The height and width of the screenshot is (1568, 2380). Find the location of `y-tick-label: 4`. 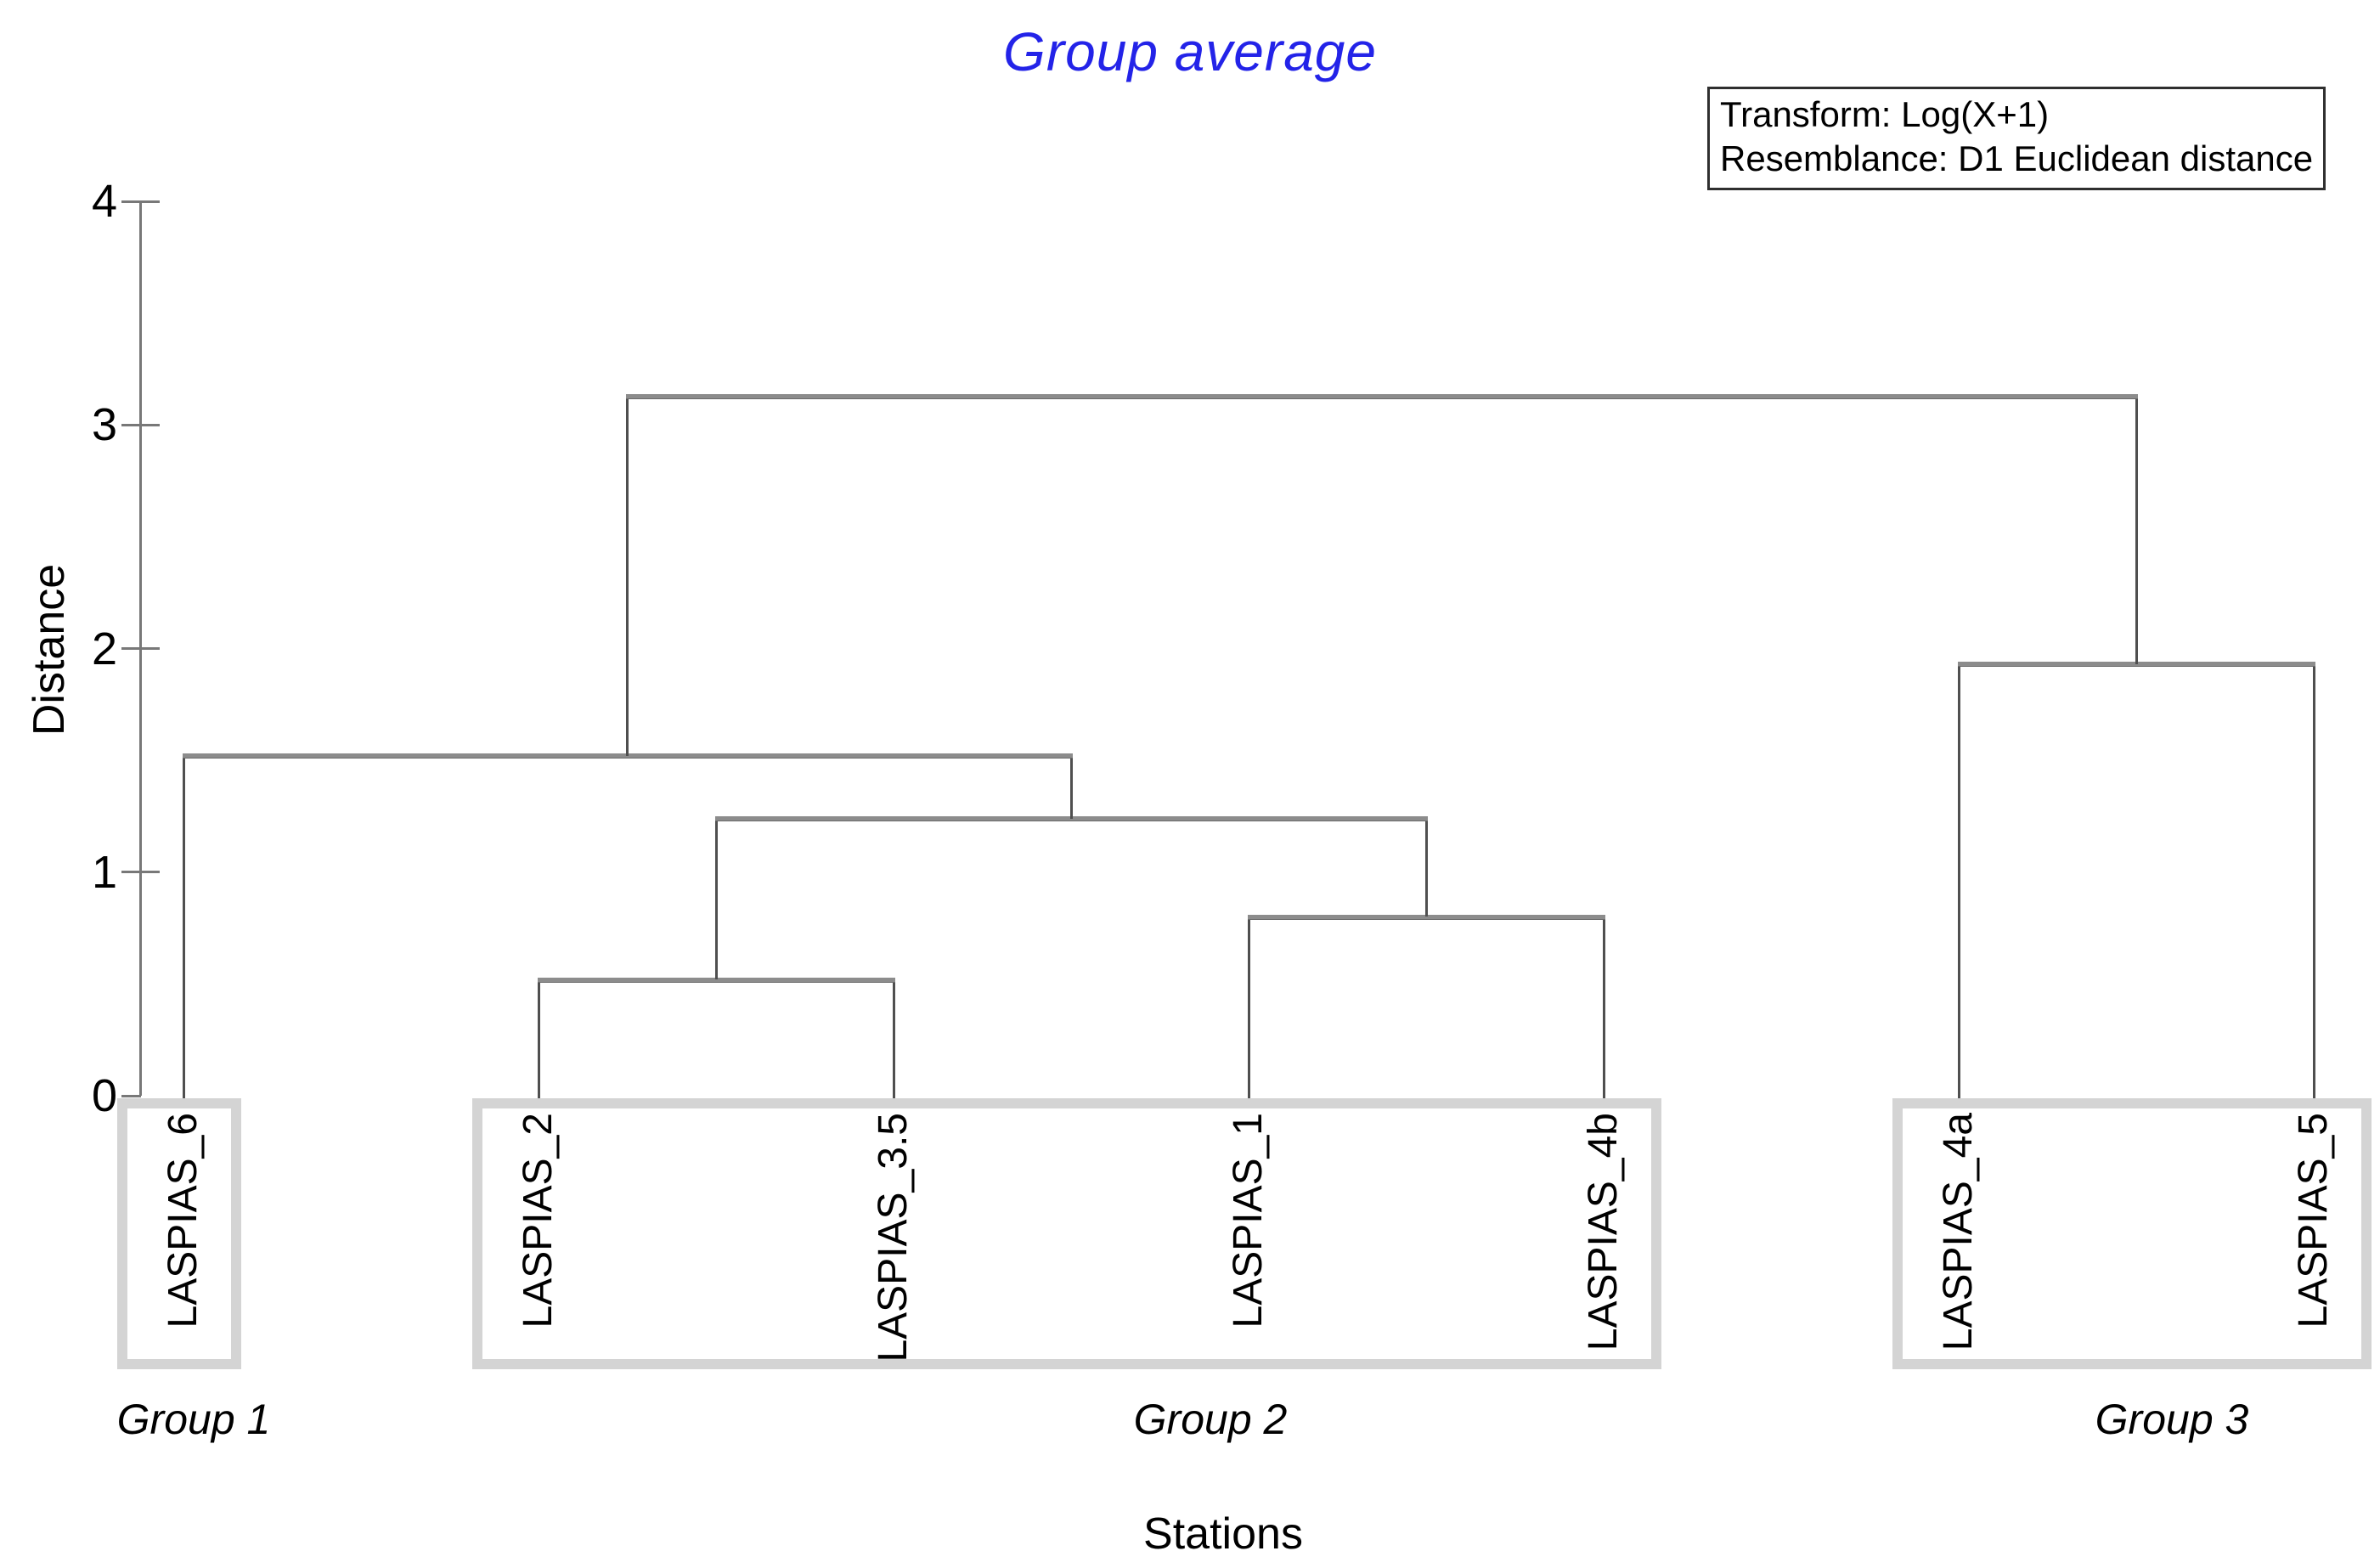

y-tick-label: 4 is located at coordinates (104, 201).